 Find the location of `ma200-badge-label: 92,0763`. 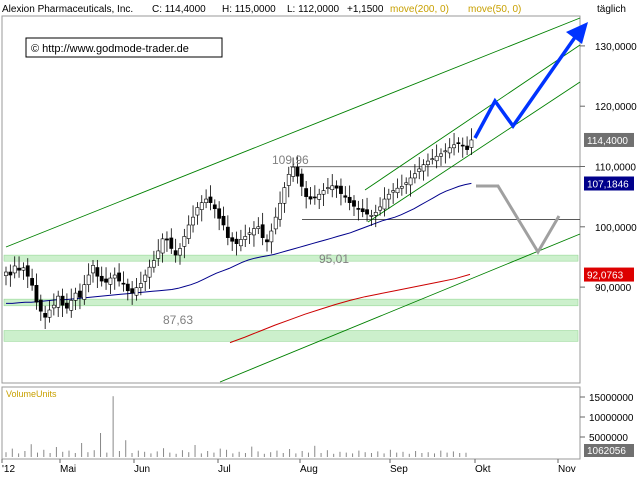

ma200-badge-label: 92,0763 is located at coordinates (605, 276).